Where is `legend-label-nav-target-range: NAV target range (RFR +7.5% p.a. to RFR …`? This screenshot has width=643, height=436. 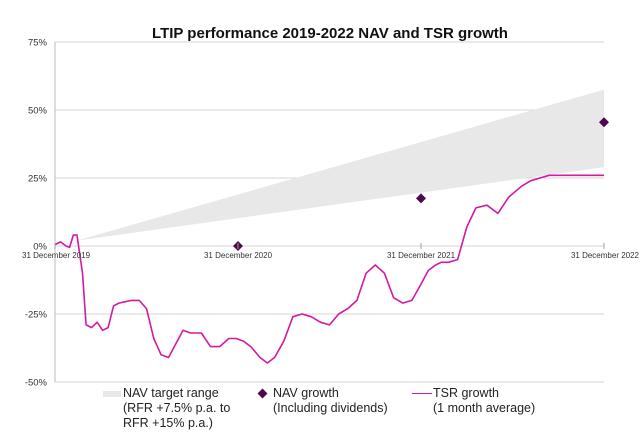
legend-label-nav-target-range: NAV target range (RFR +7.5% p.a. to RFR … is located at coordinates (177, 408).